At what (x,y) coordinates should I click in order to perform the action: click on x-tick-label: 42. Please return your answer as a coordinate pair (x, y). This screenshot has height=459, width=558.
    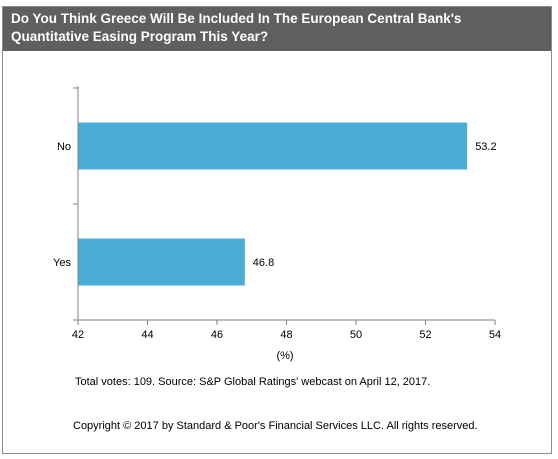
    Looking at the image, I should click on (78, 335).